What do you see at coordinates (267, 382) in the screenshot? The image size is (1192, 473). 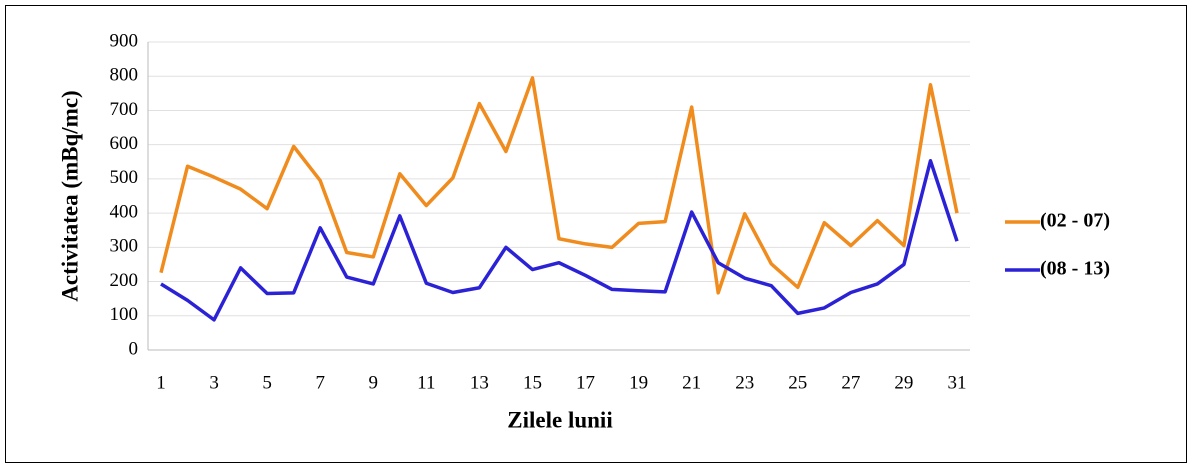 I see `x-tick-label: 5` at bounding box center [267, 382].